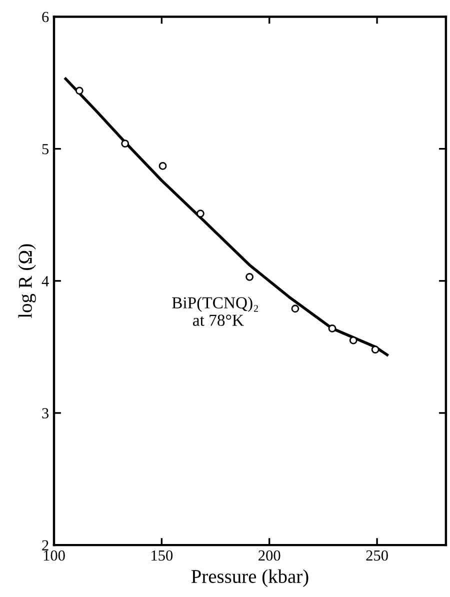 The image size is (450, 597). I want to click on y-axis-title: log R (Ω), so click(27, 281).